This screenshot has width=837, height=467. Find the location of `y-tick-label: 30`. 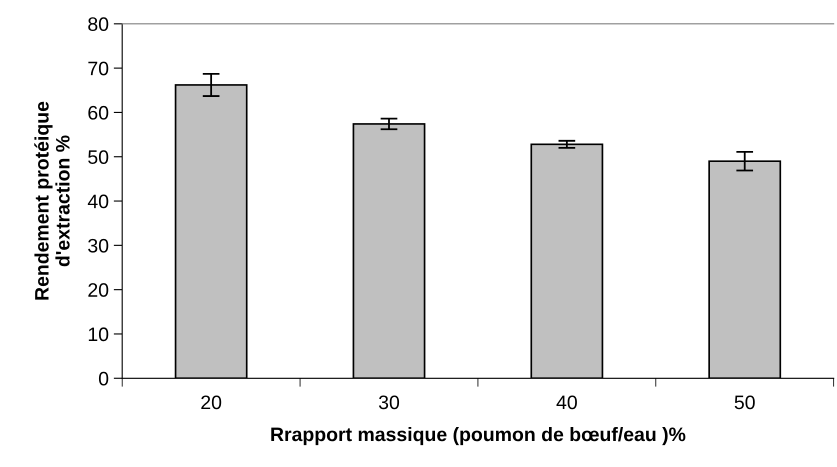

y-tick-label: 30 is located at coordinates (98, 245).